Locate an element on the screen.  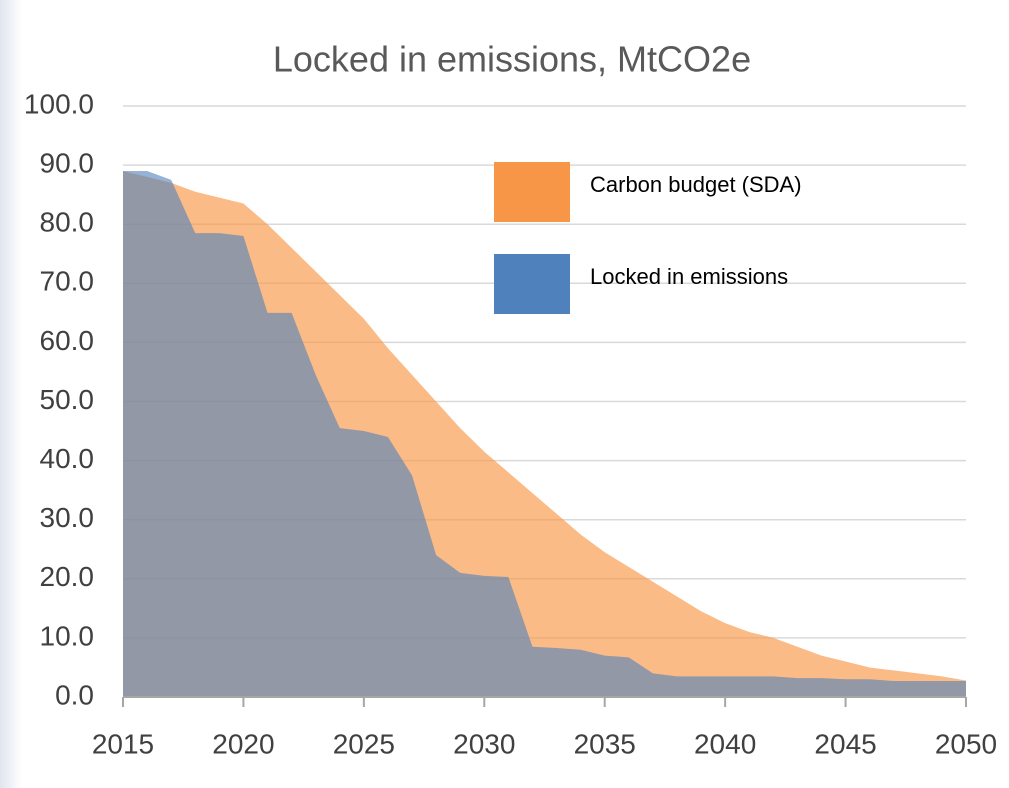
x-tick-label: 2030 is located at coordinates (484, 743).